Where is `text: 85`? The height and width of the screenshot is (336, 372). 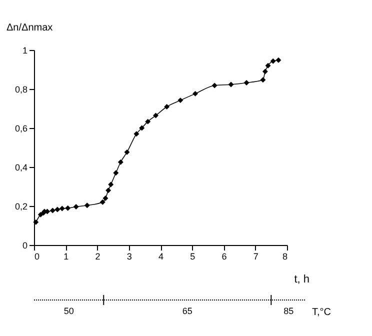
text: 85 is located at coordinates (289, 311).